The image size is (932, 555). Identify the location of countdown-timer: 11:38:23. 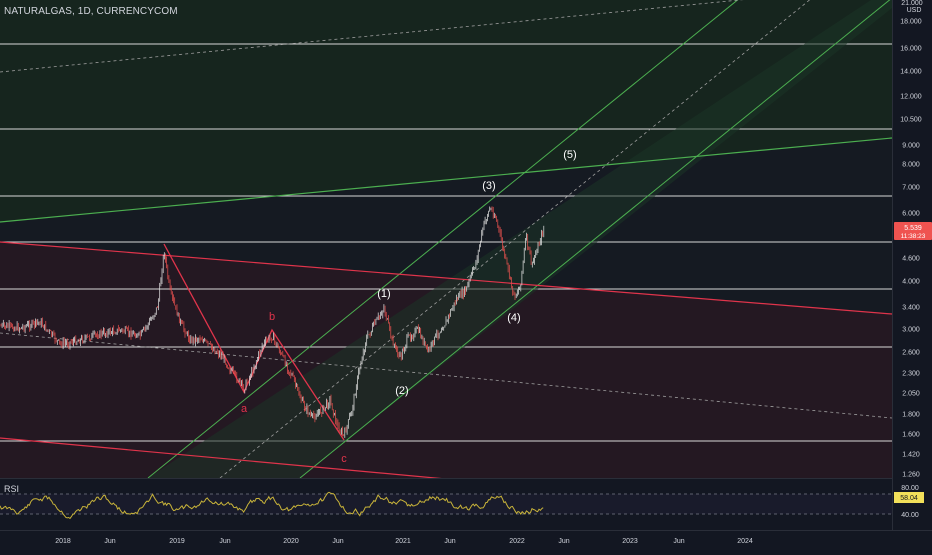
(913, 236).